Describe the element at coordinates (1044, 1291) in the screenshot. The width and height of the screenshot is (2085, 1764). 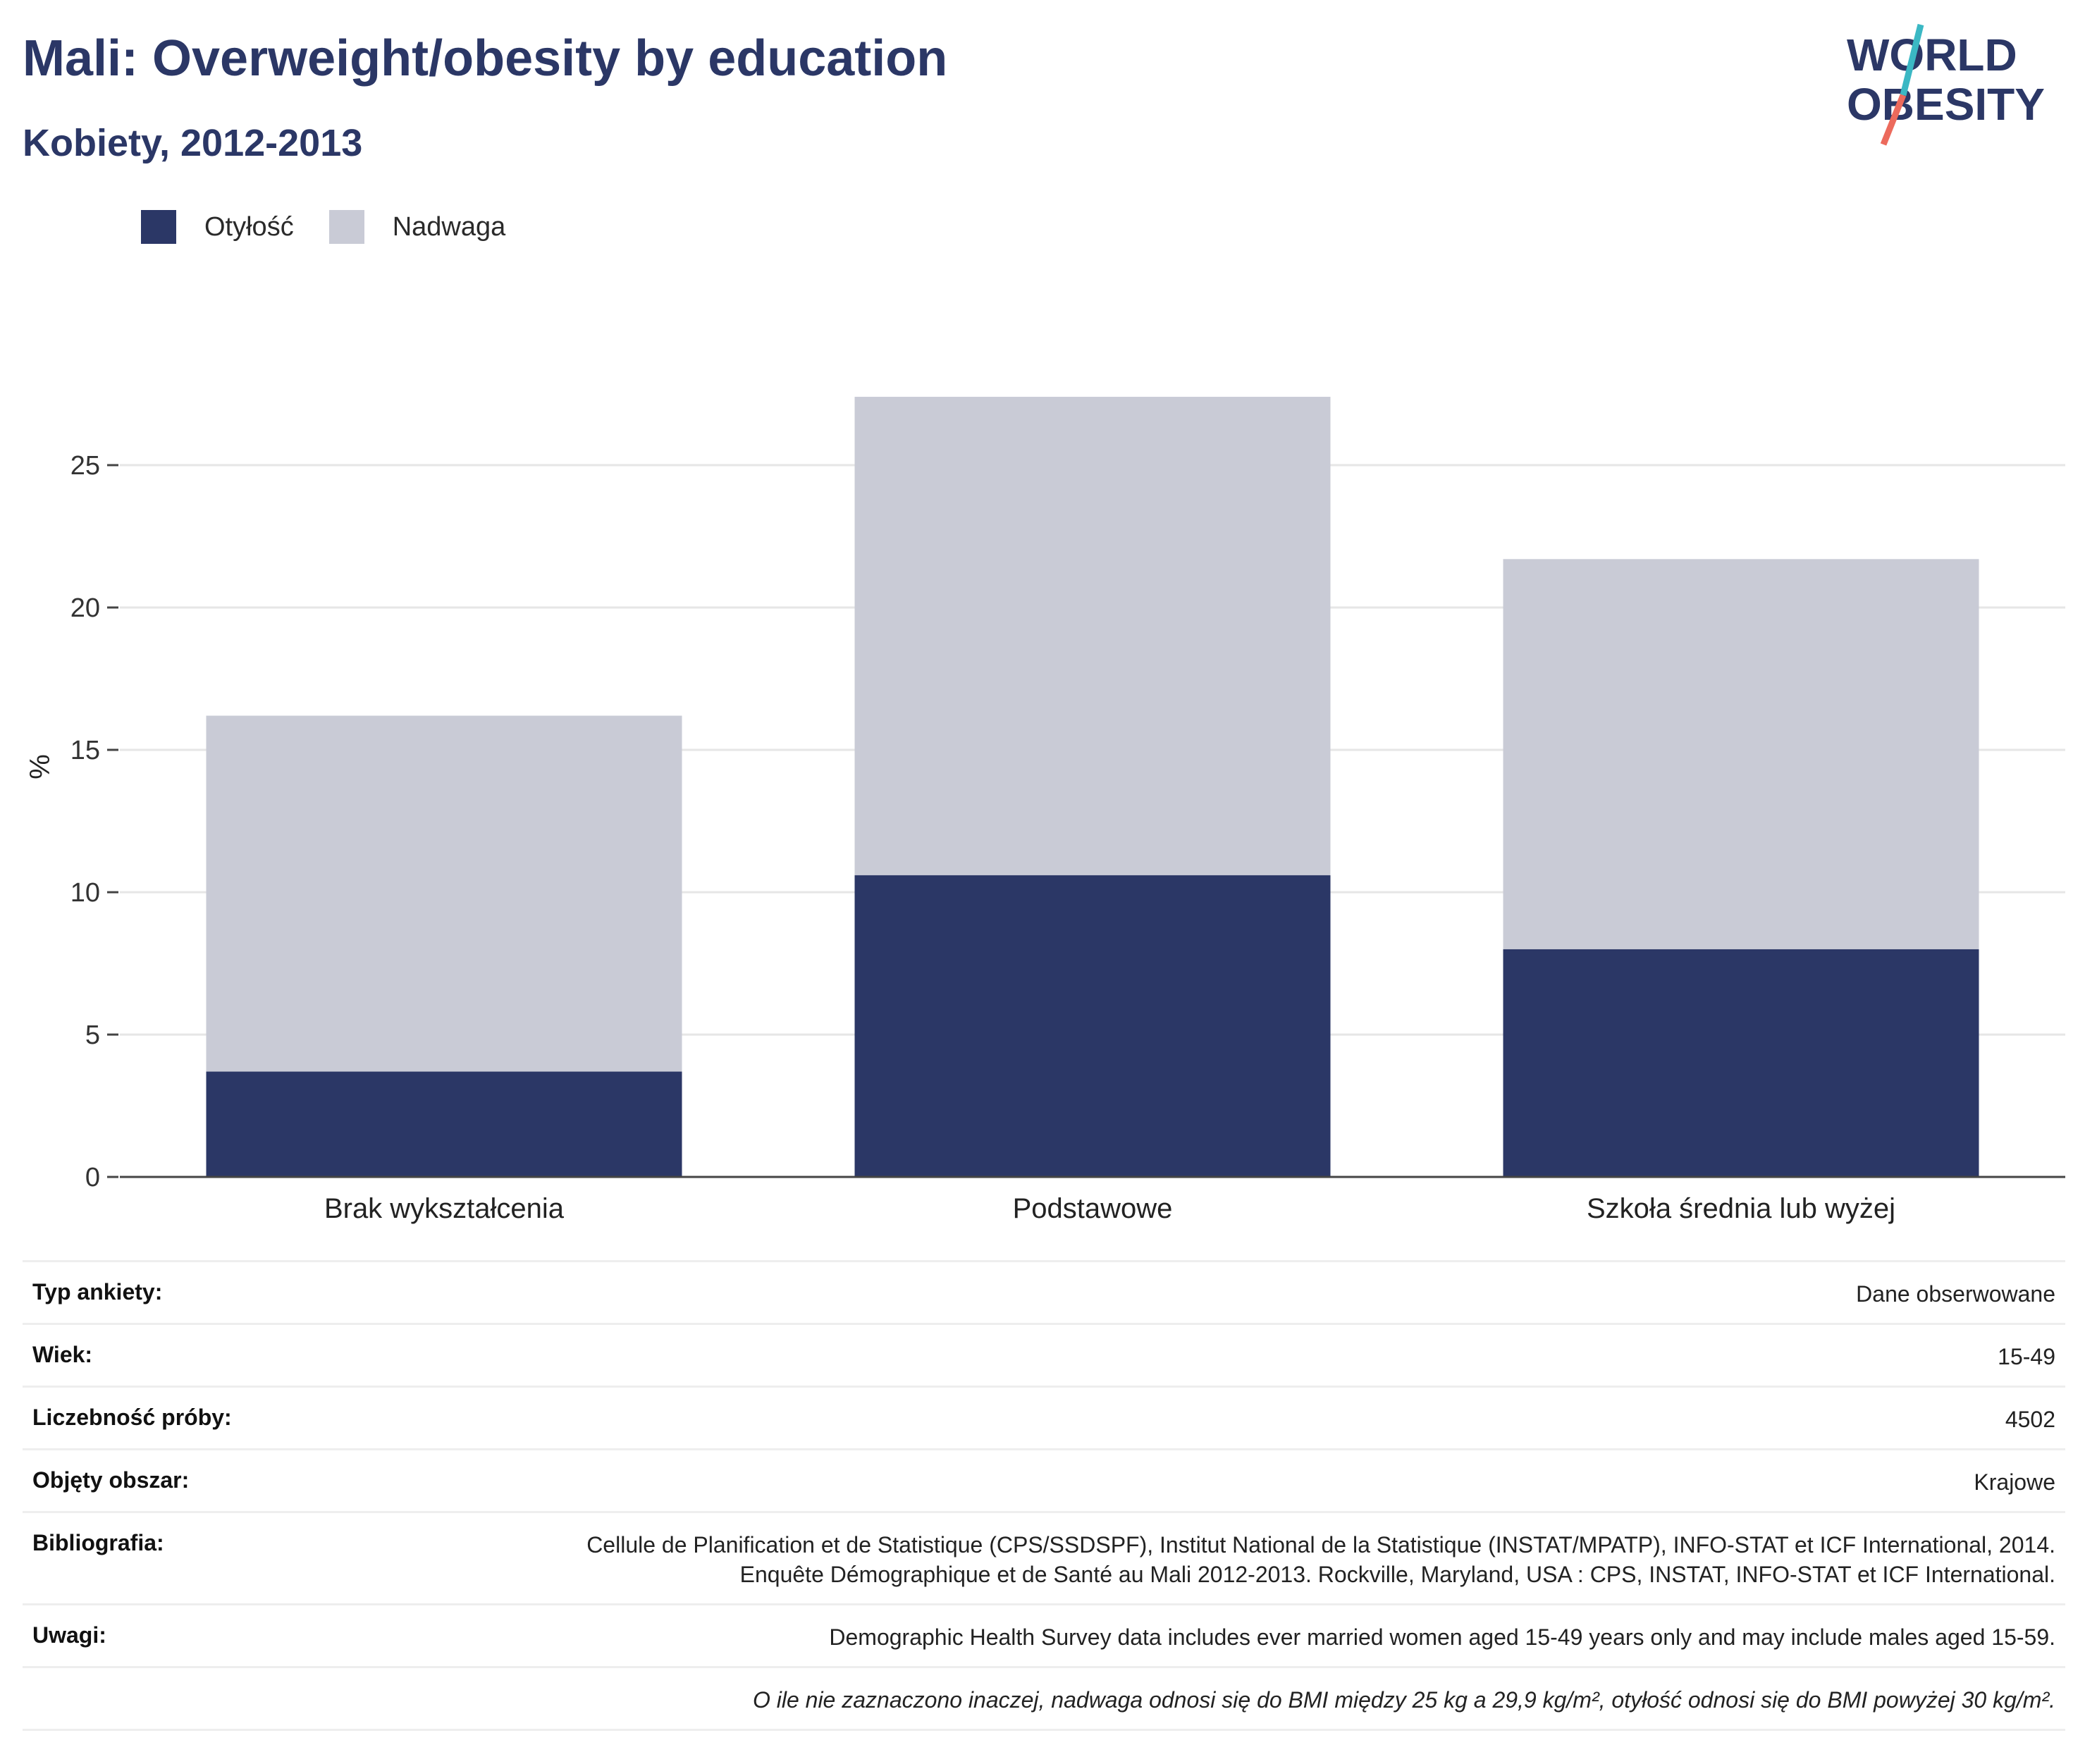
I see `info-row-survey-type: Typ ankiety: Dane obserwowane` at that location.